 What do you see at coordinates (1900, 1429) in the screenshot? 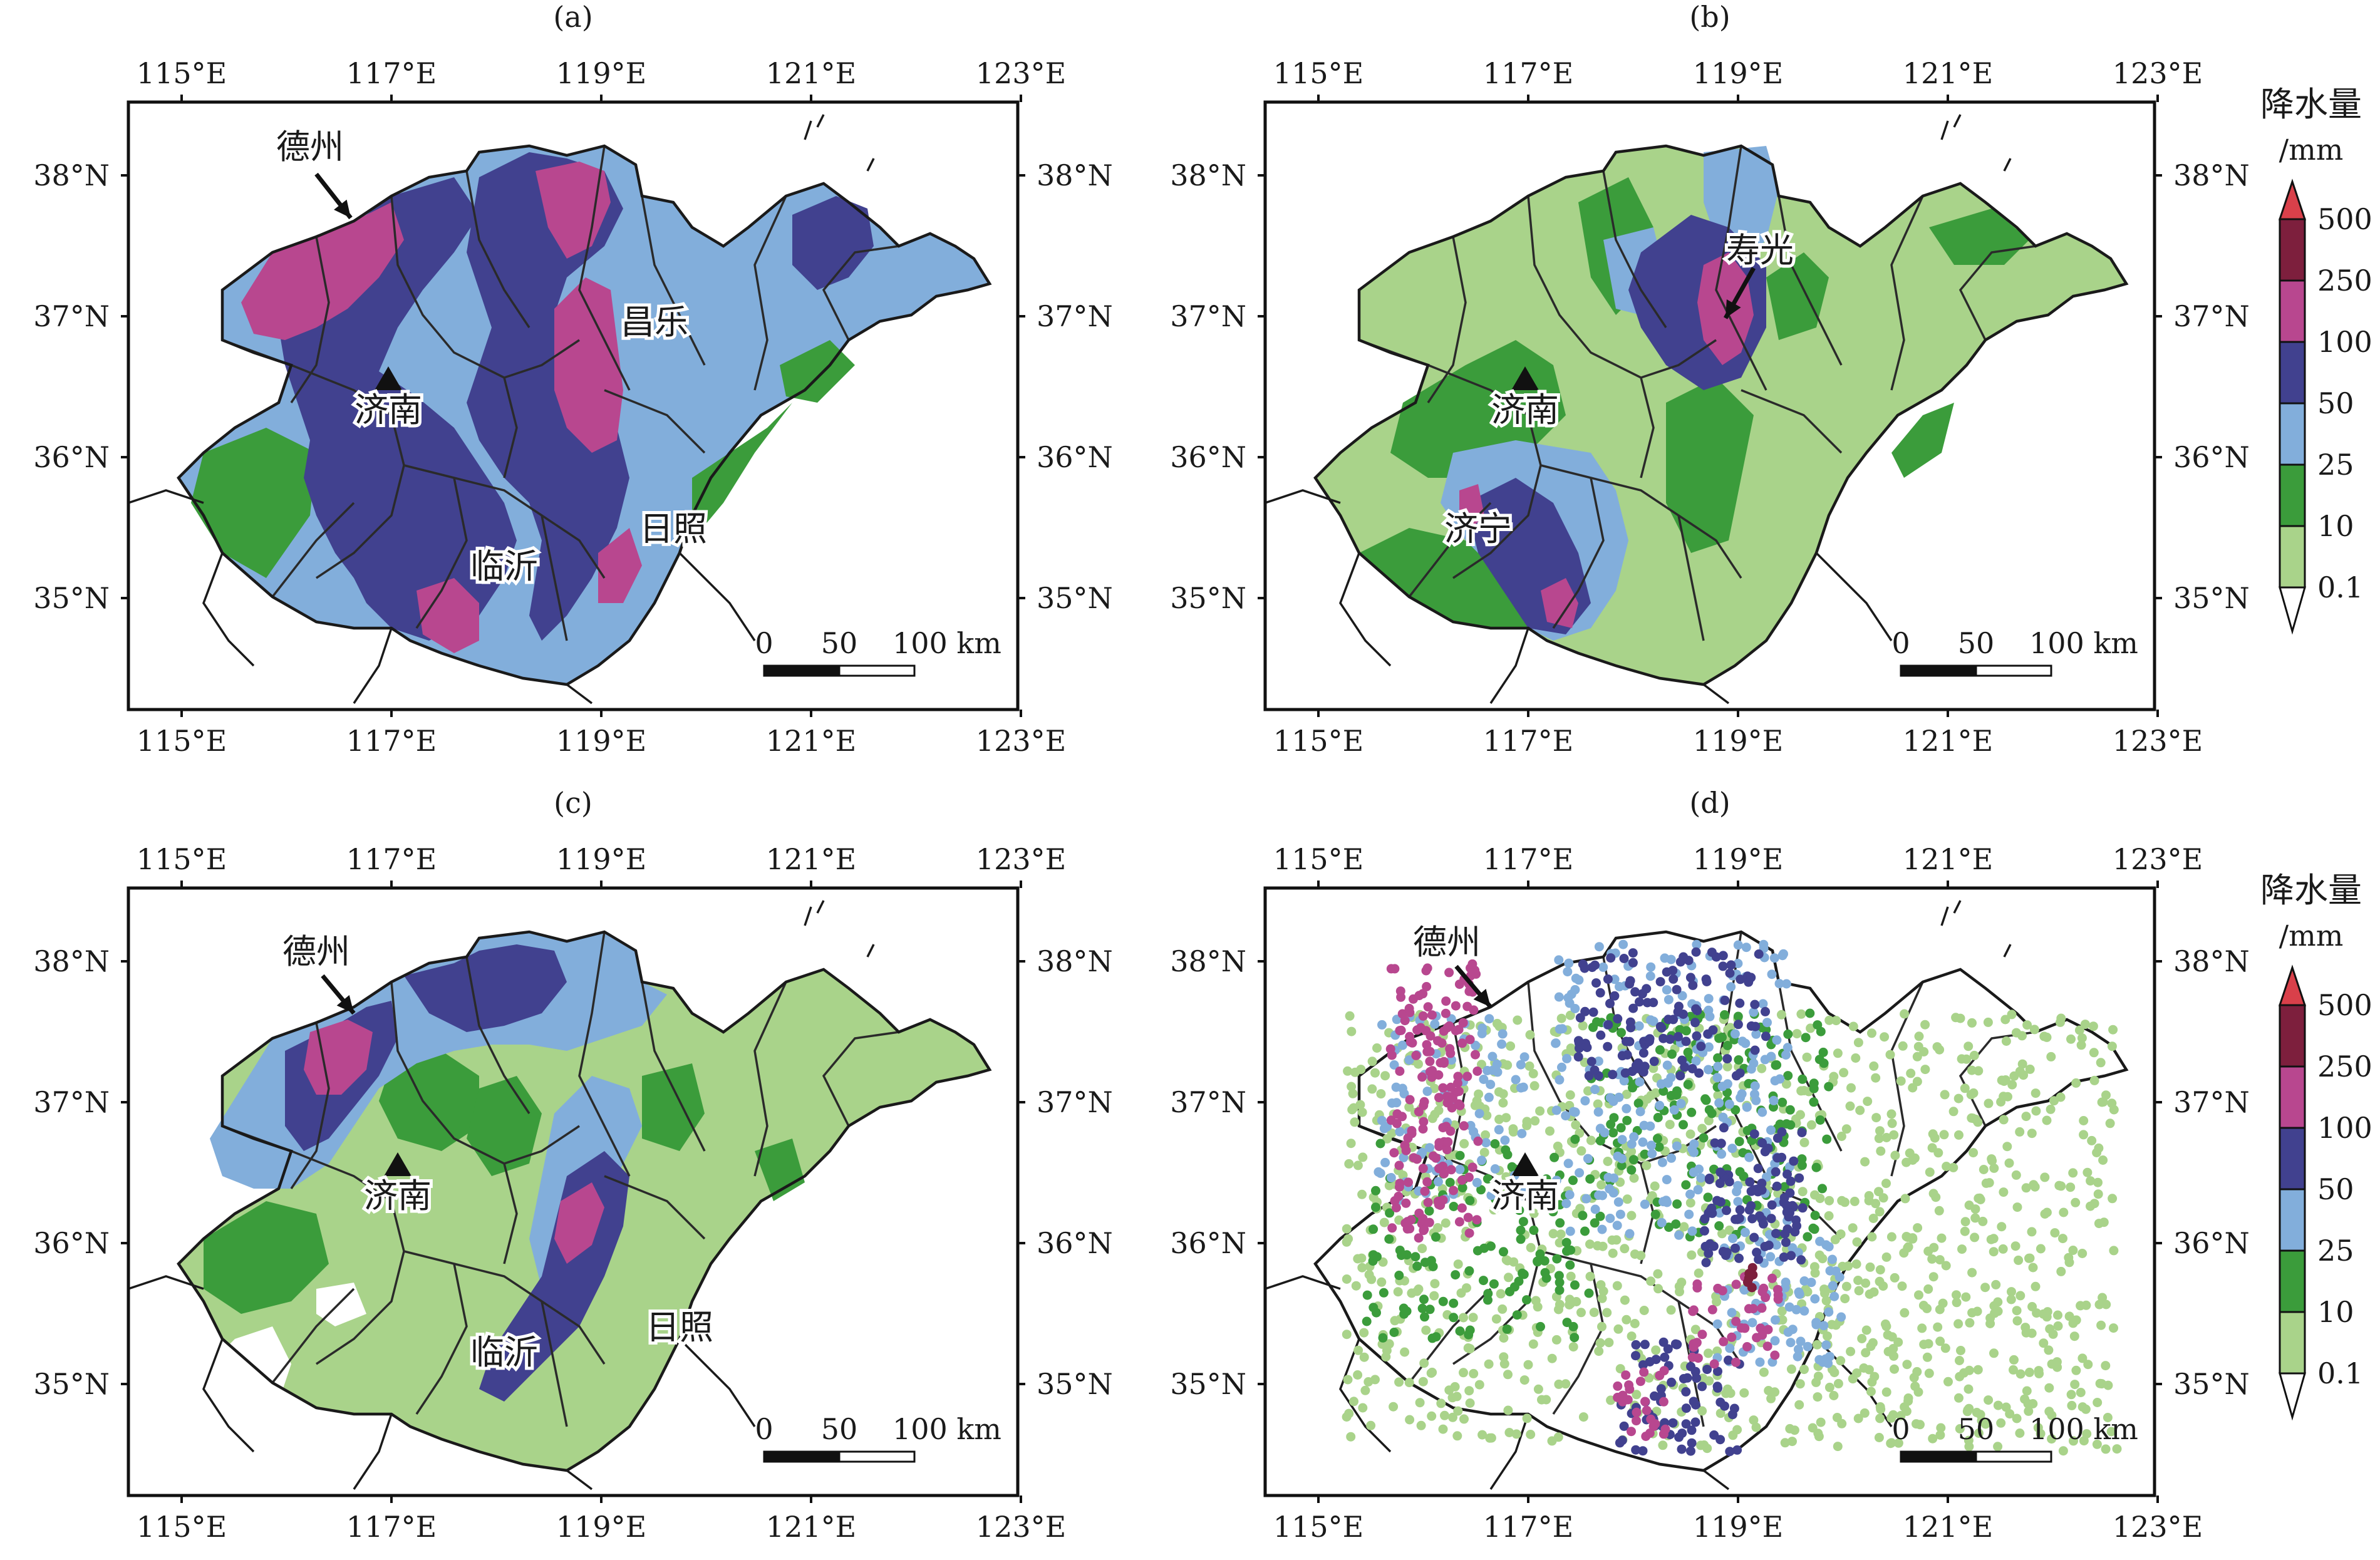
I see `scale-bar-label: 0` at bounding box center [1900, 1429].